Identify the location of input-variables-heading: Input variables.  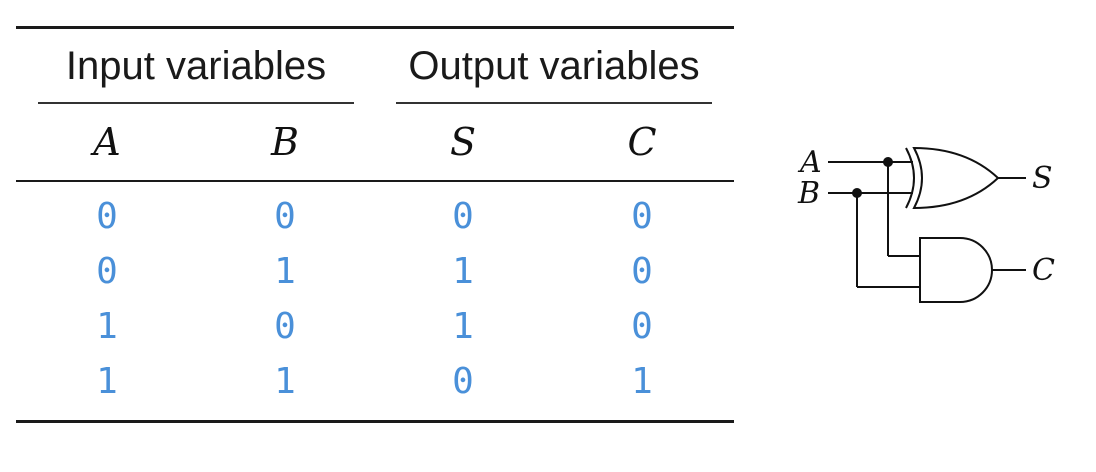
(196, 66).